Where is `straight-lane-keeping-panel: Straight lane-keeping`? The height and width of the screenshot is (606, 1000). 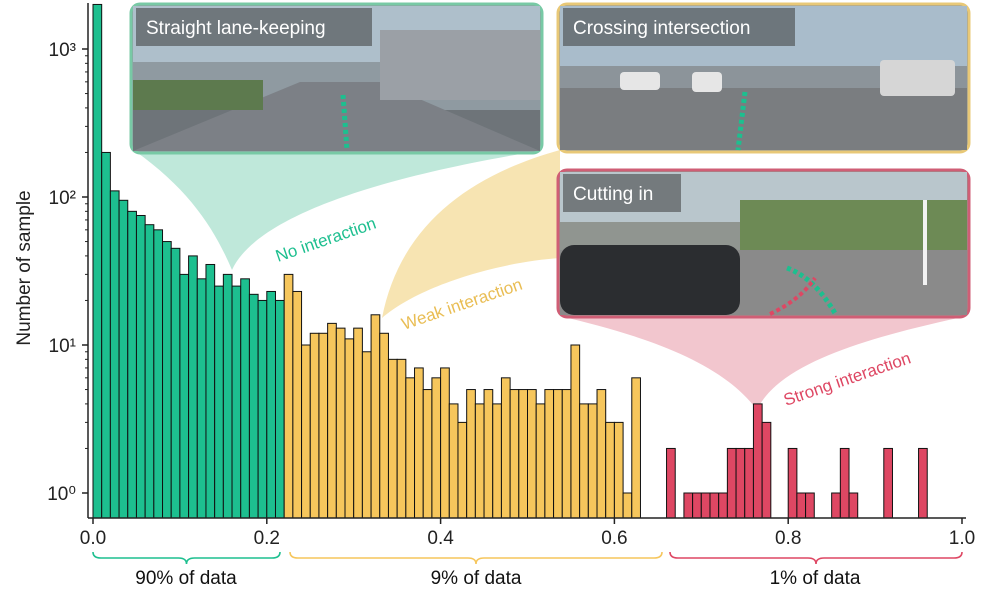
straight-lane-keeping-panel: Straight lane-keeping is located at coordinates (336, 78).